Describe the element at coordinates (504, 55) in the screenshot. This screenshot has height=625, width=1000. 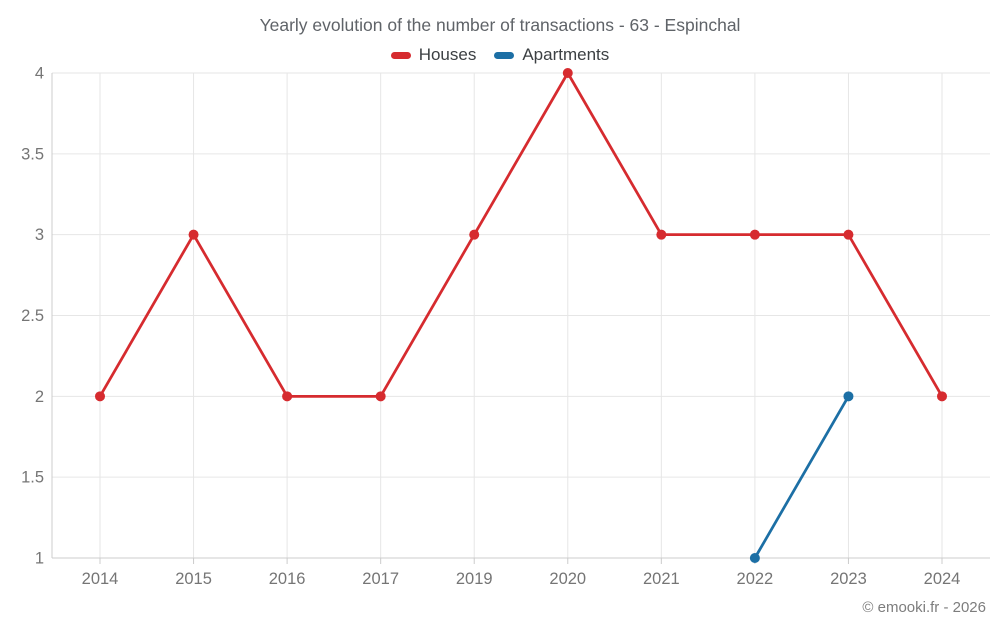
I see `apartments-legend-swatch-icon` at that location.